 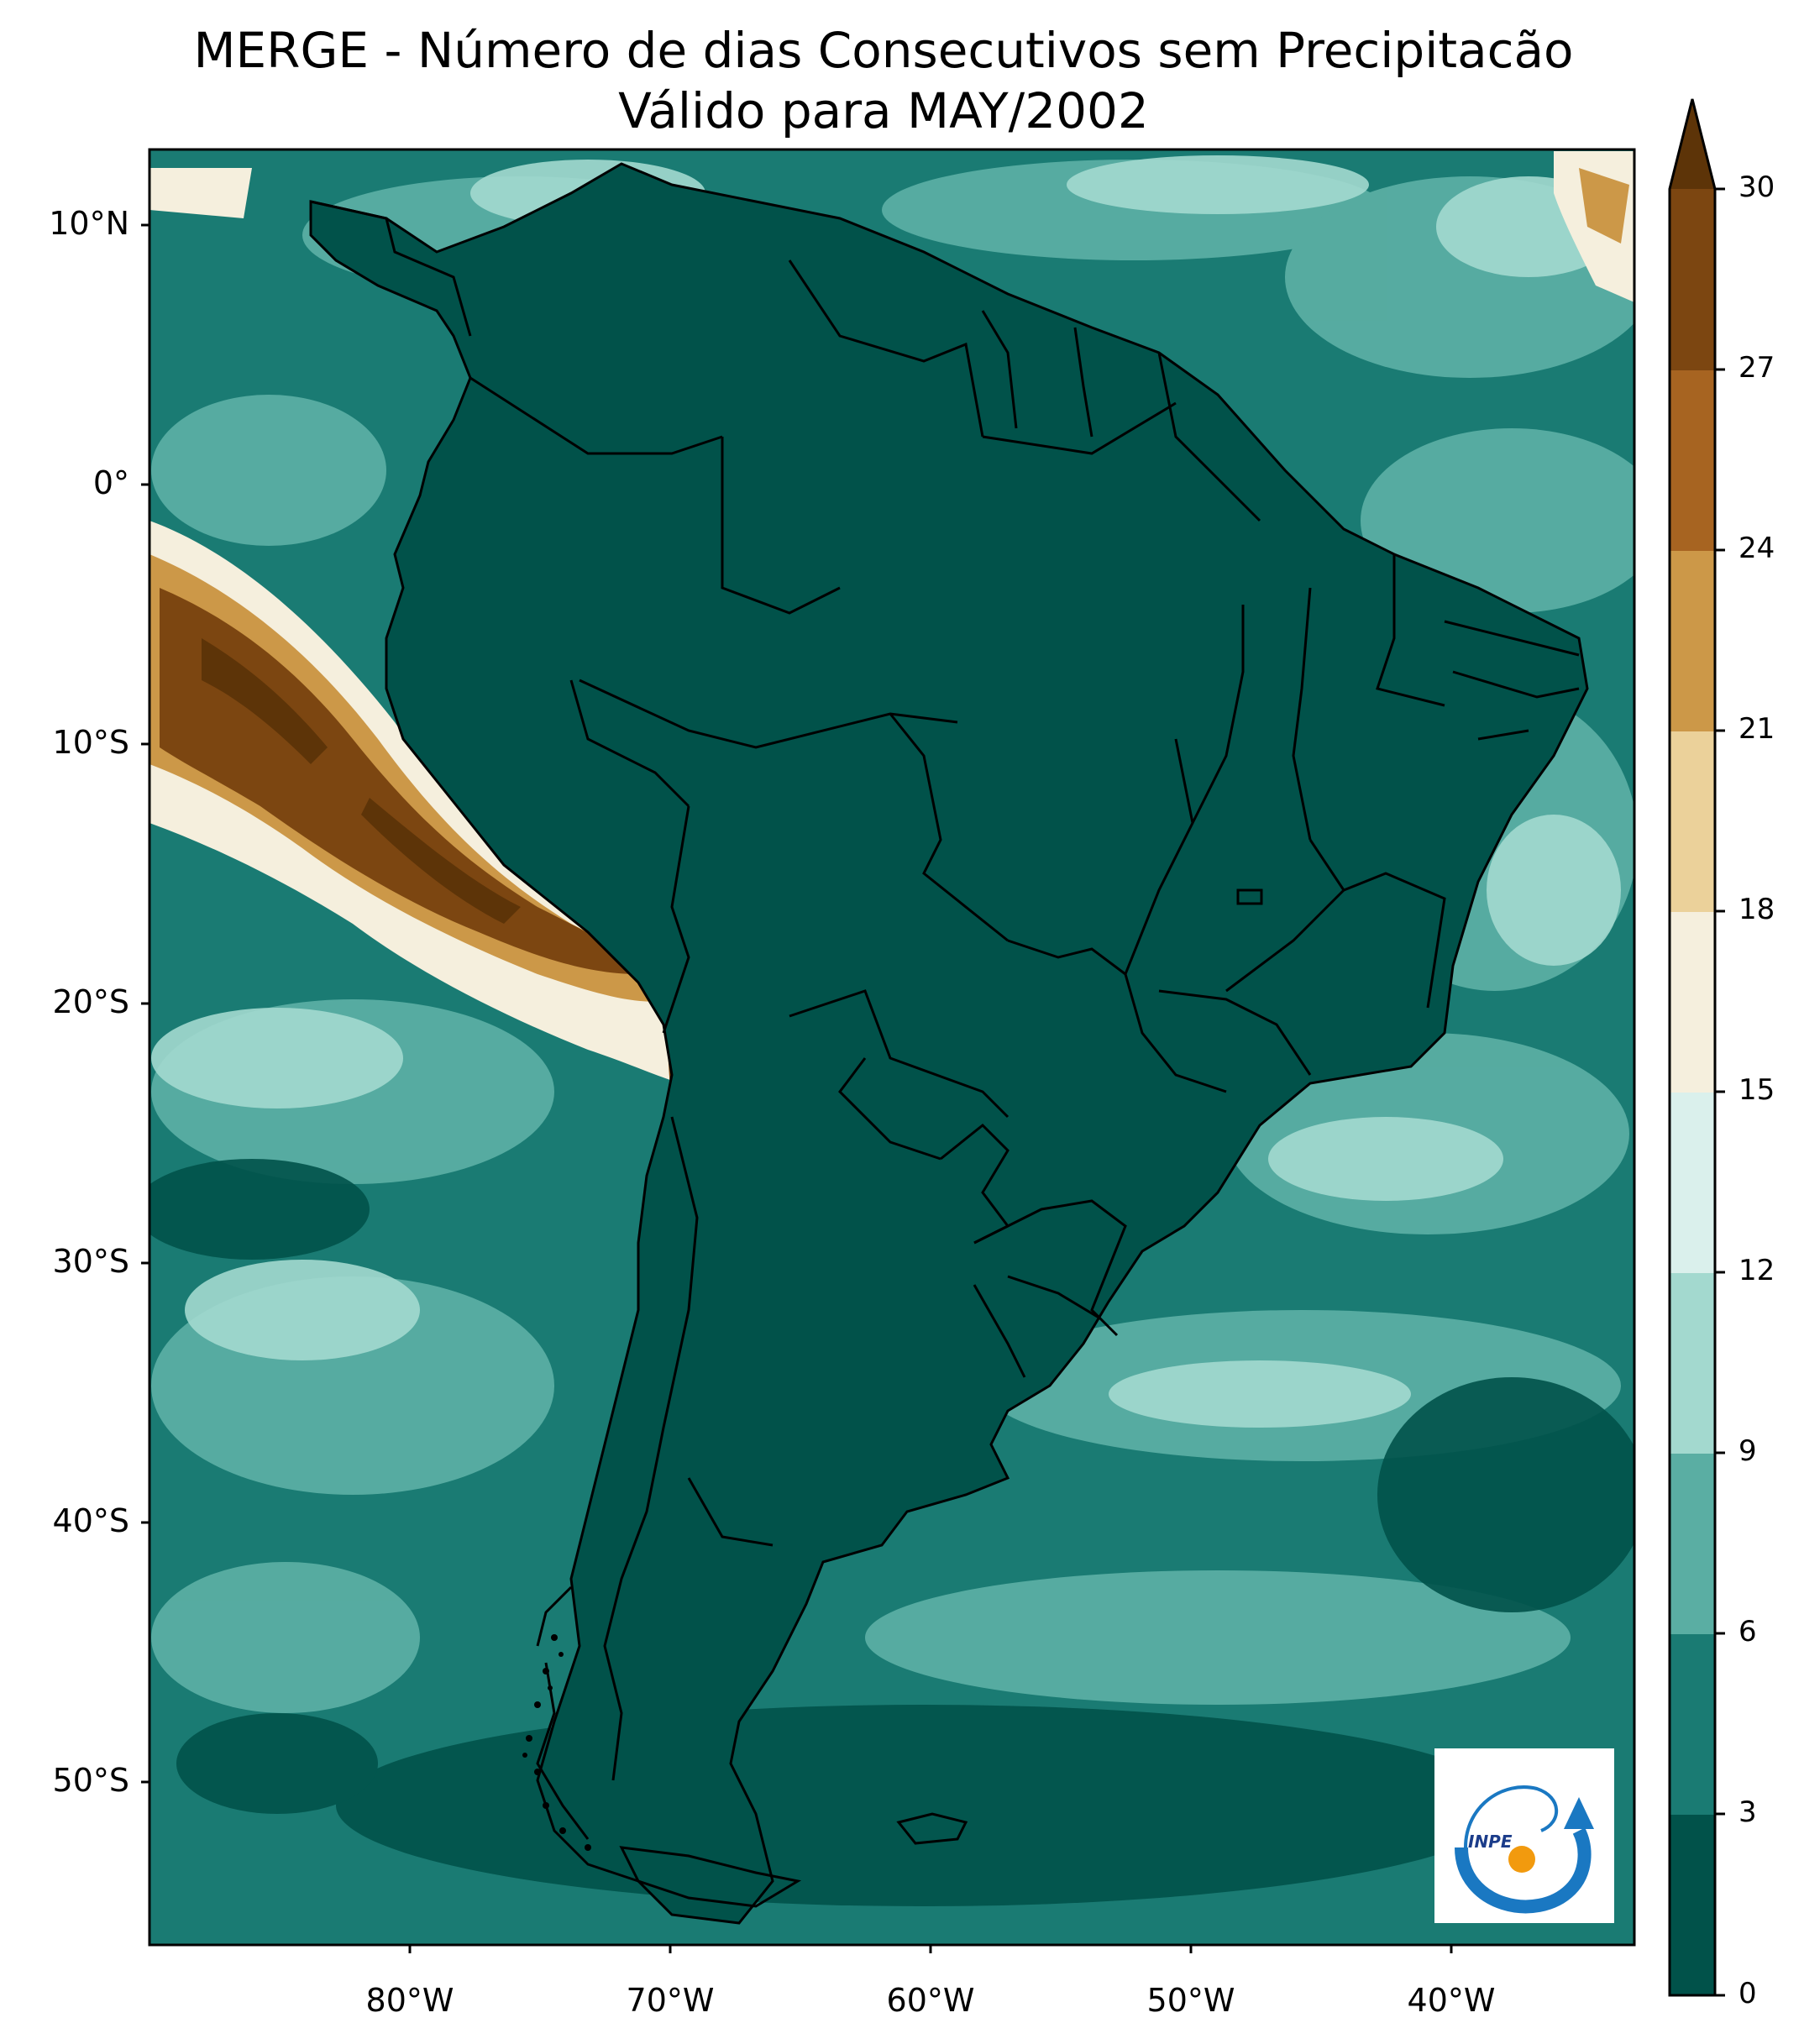 What do you see at coordinates (1756, 187) in the screenshot?
I see `colorbar-tick-label: 30` at bounding box center [1756, 187].